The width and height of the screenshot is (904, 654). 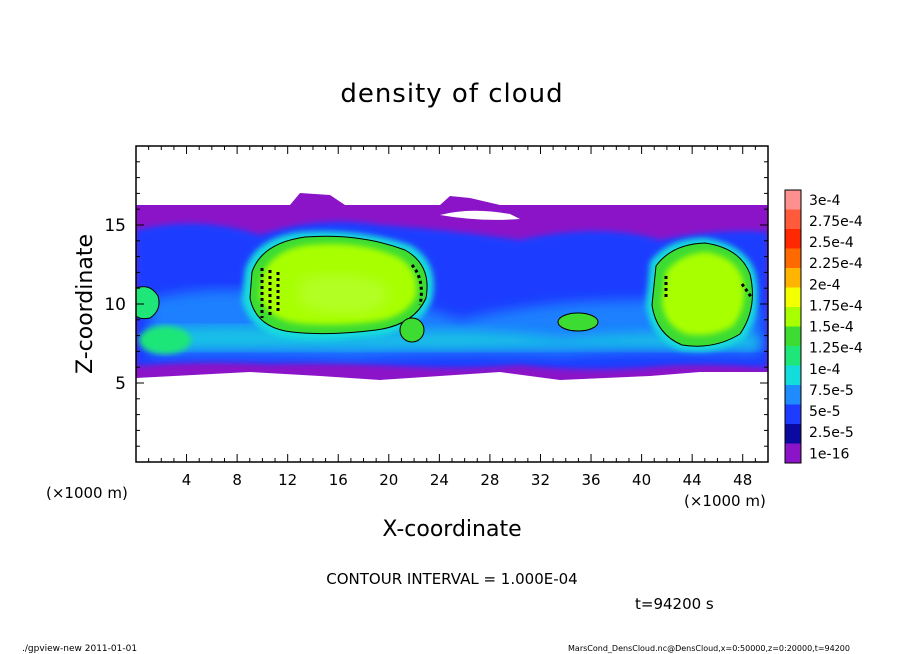 What do you see at coordinates (836, 264) in the screenshot?
I see `colorbar-label: 2.25e-4` at bounding box center [836, 264].